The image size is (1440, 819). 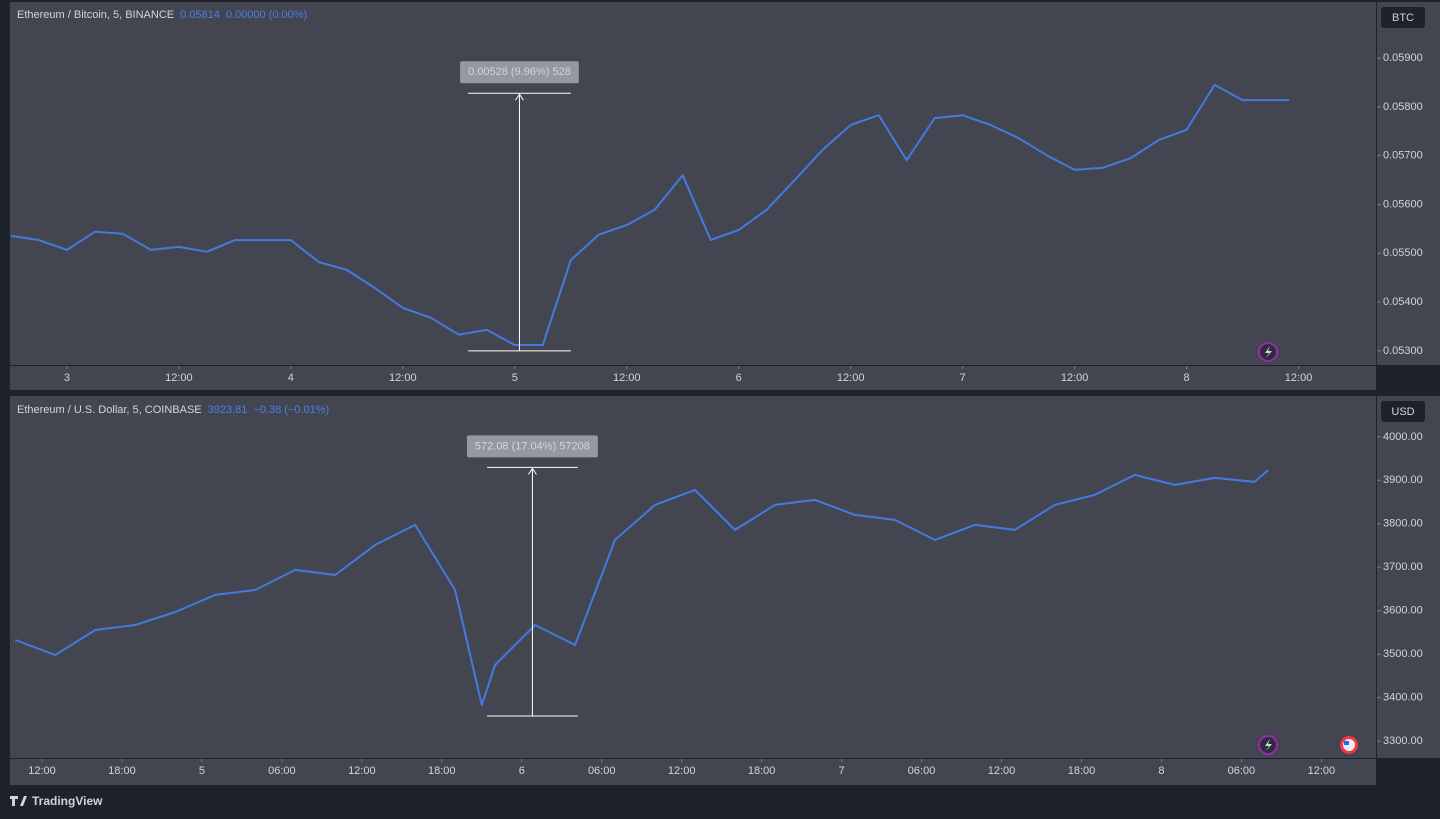 What do you see at coordinates (1403, 741) in the screenshot?
I see `y-tick-label: 3300.00` at bounding box center [1403, 741].